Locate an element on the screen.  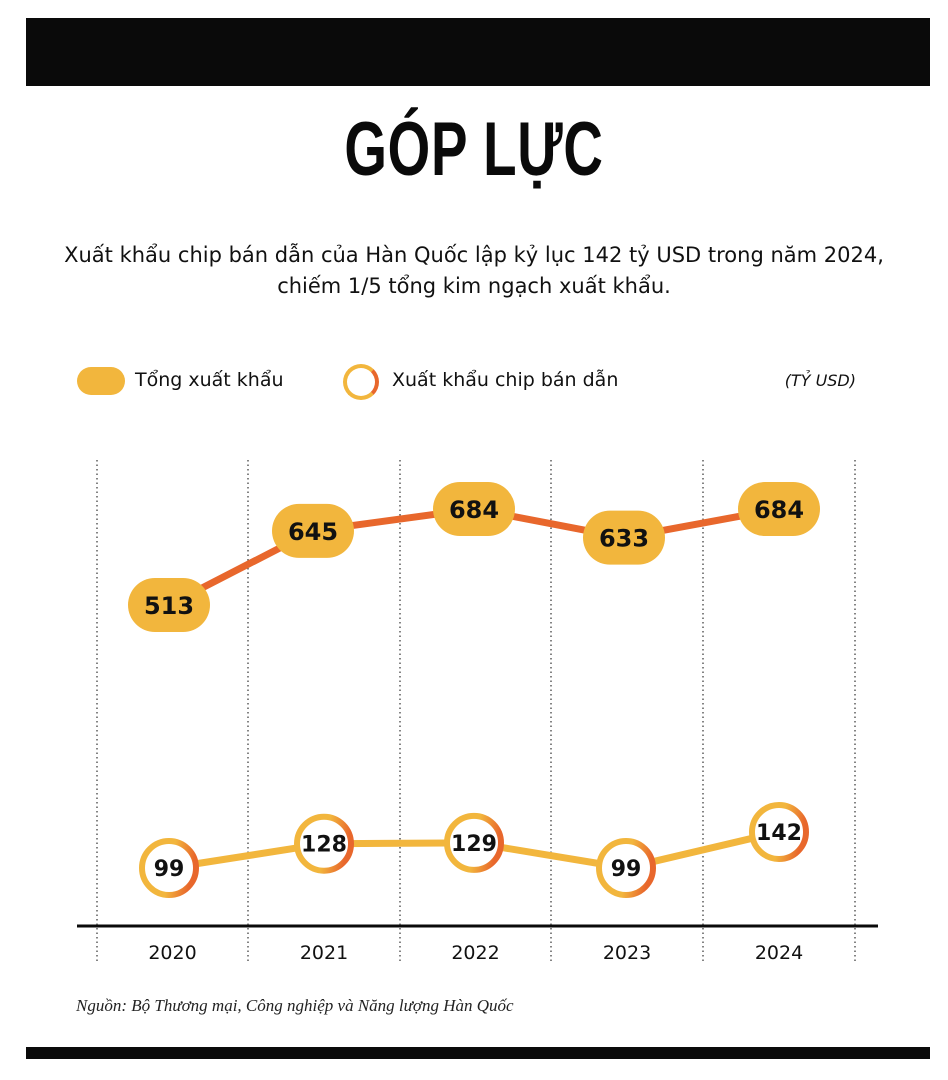
total-data-label: 633 is located at coordinates (624, 539).